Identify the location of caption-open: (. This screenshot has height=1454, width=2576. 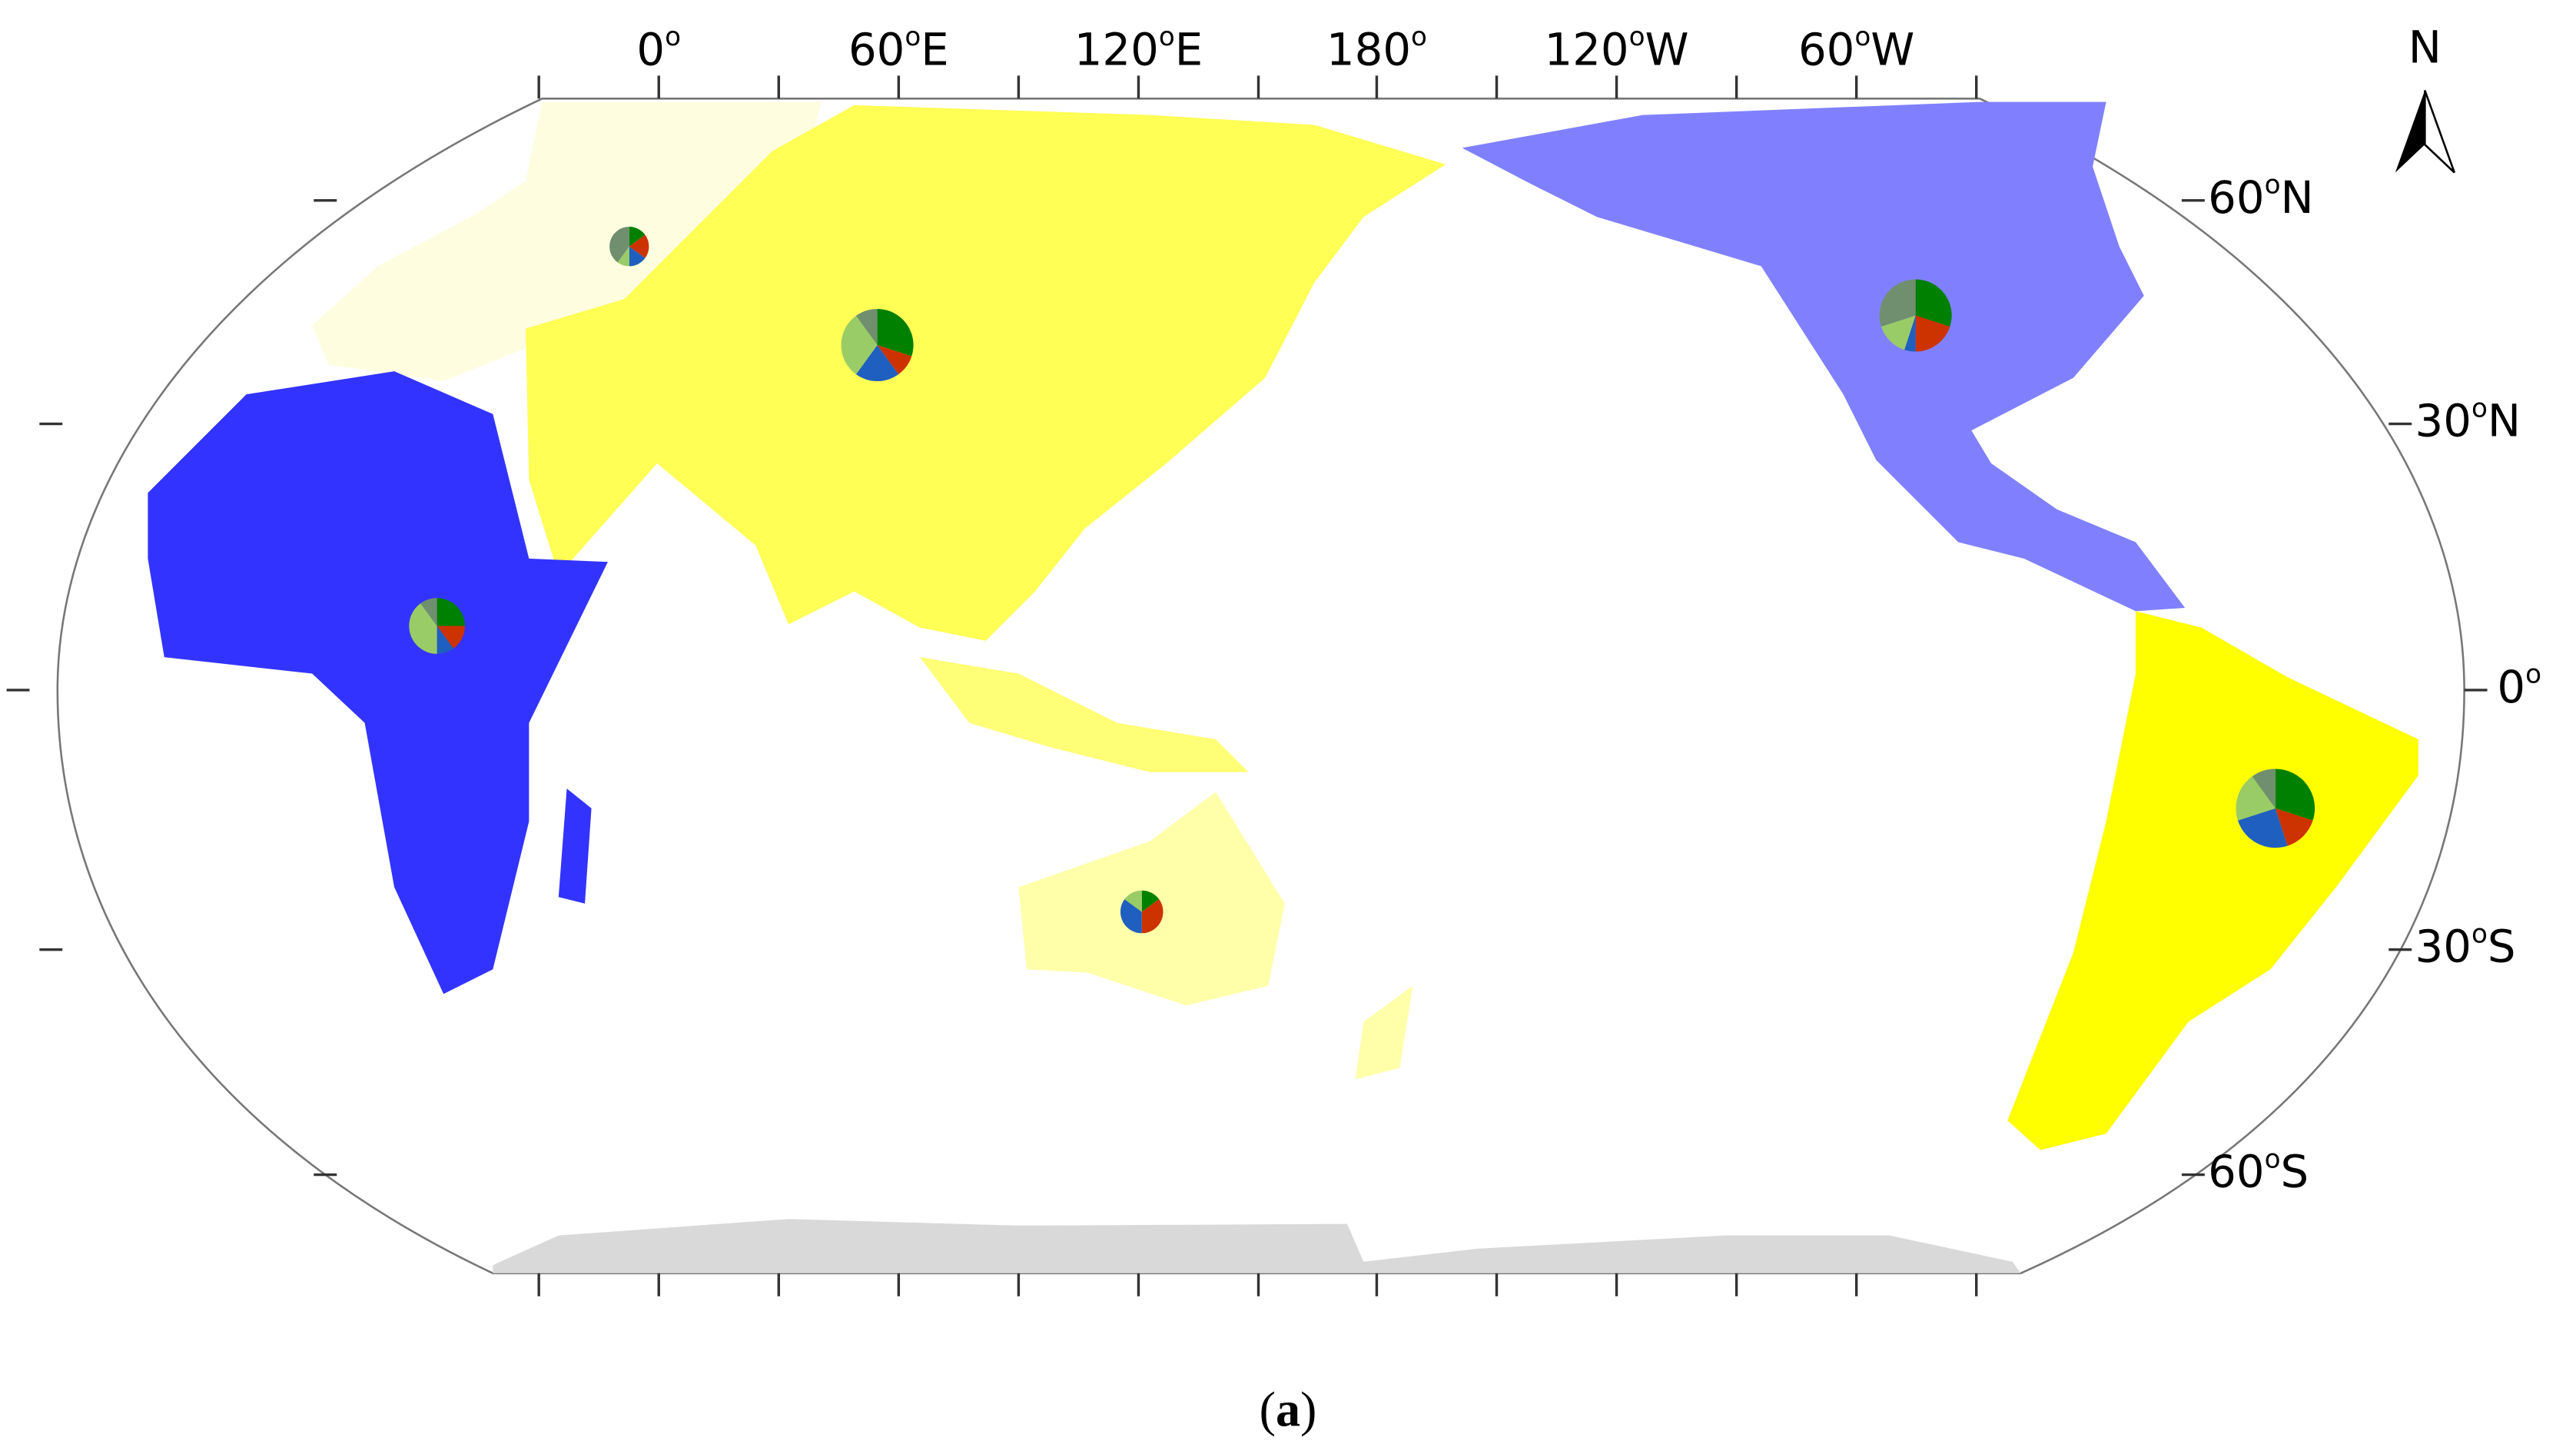
(1268, 1410).